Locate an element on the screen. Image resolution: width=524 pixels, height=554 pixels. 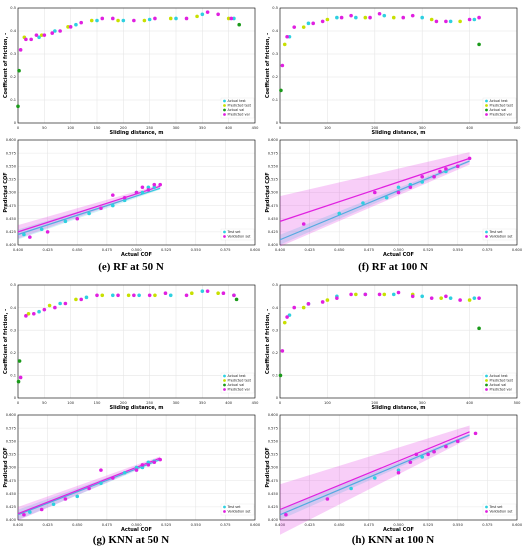
y-tick-label: 0.2 is located at coordinates (275, 353).